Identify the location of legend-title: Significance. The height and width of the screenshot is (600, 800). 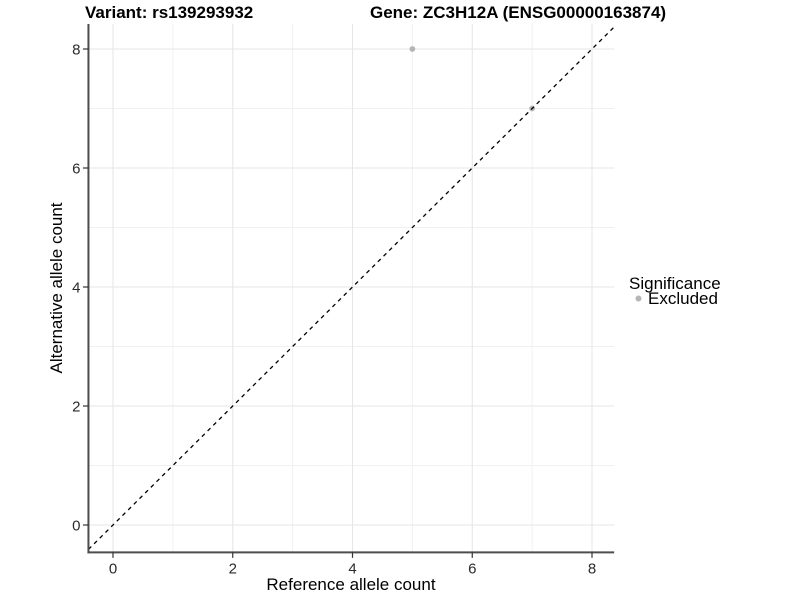
(675, 283).